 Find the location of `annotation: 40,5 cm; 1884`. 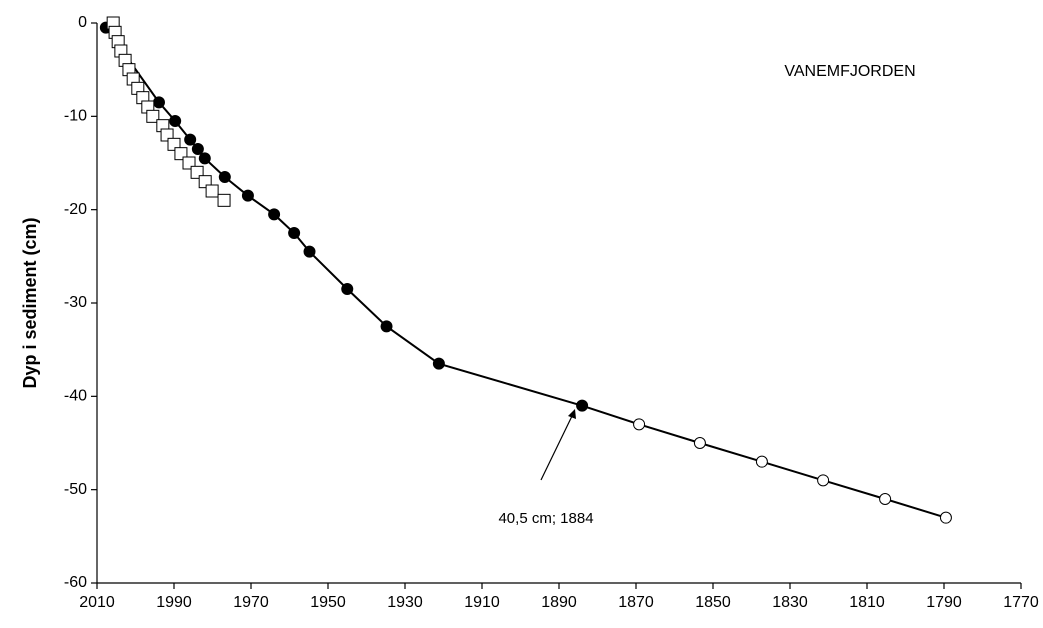

annotation: 40,5 cm; 1884 is located at coordinates (545, 518).